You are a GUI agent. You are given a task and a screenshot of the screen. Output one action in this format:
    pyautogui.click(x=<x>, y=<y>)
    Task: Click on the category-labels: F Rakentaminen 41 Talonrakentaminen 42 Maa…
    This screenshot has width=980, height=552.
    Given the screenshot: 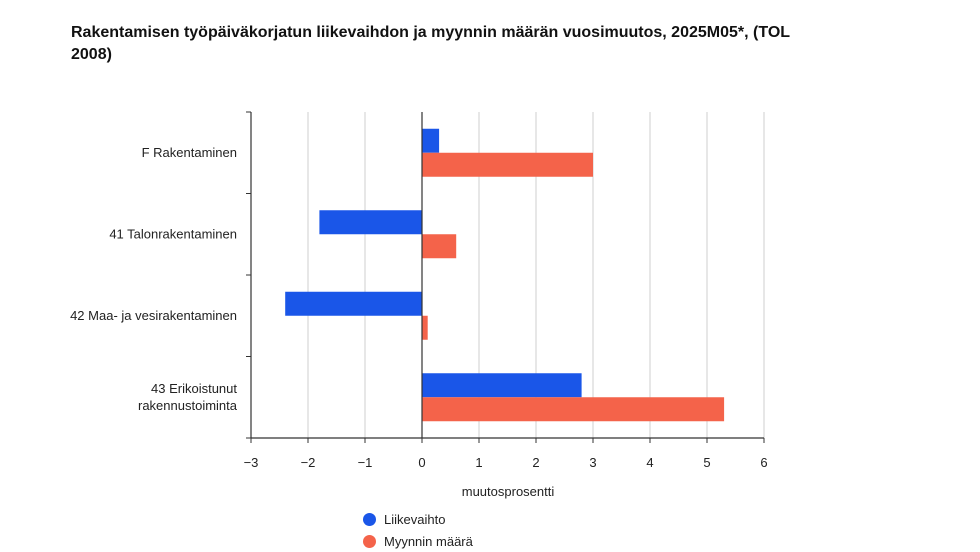 What is the action you would take?
    pyautogui.click(x=154, y=279)
    